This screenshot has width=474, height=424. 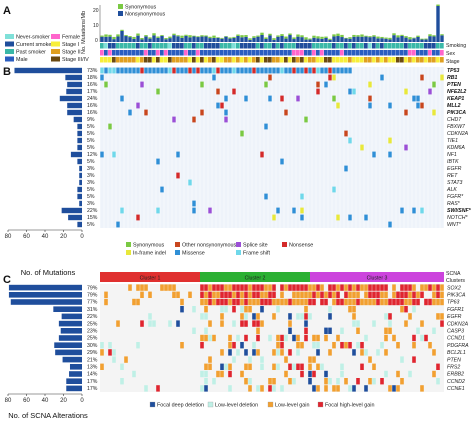 What do you see at coordinates (82, 401) in the screenshot?
I see `scna-axis-tick-label: 0` at bounding box center [82, 401].